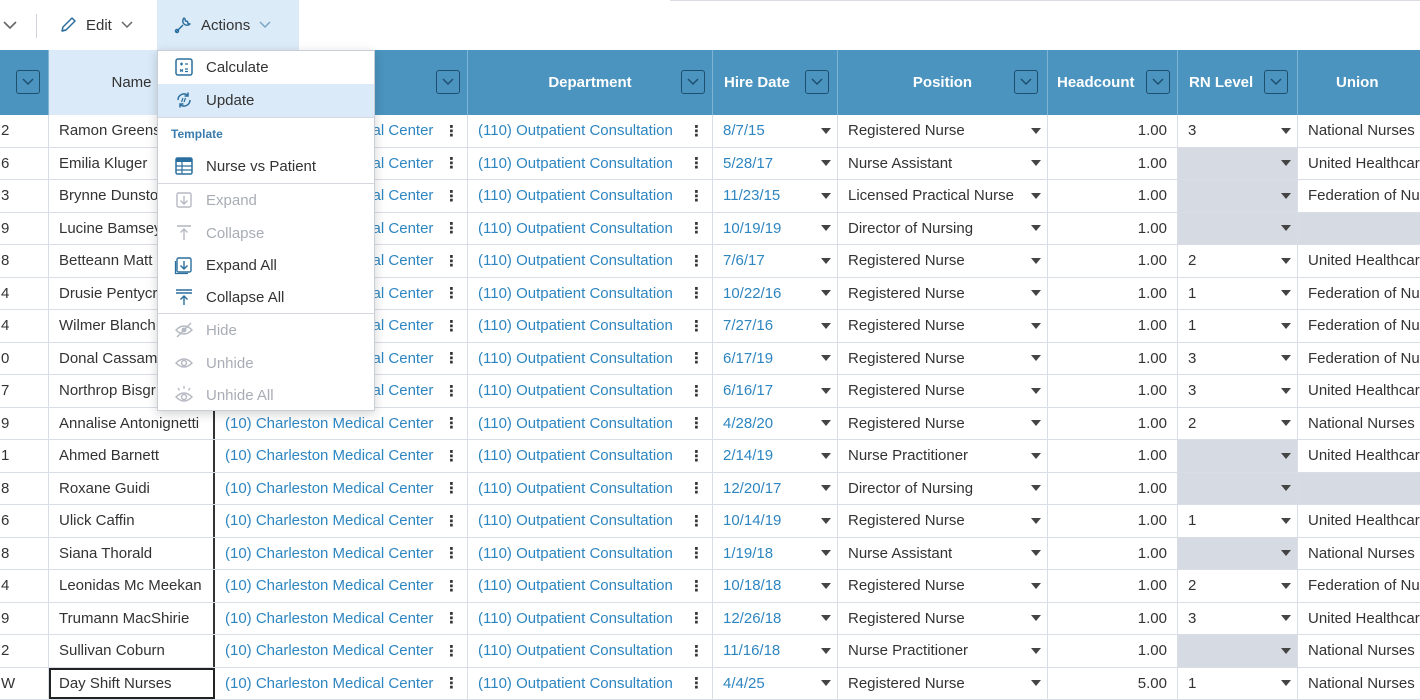 This screenshot has width=1420, height=700. I want to click on union-cell: National Nurses U, so click(1359, 131).